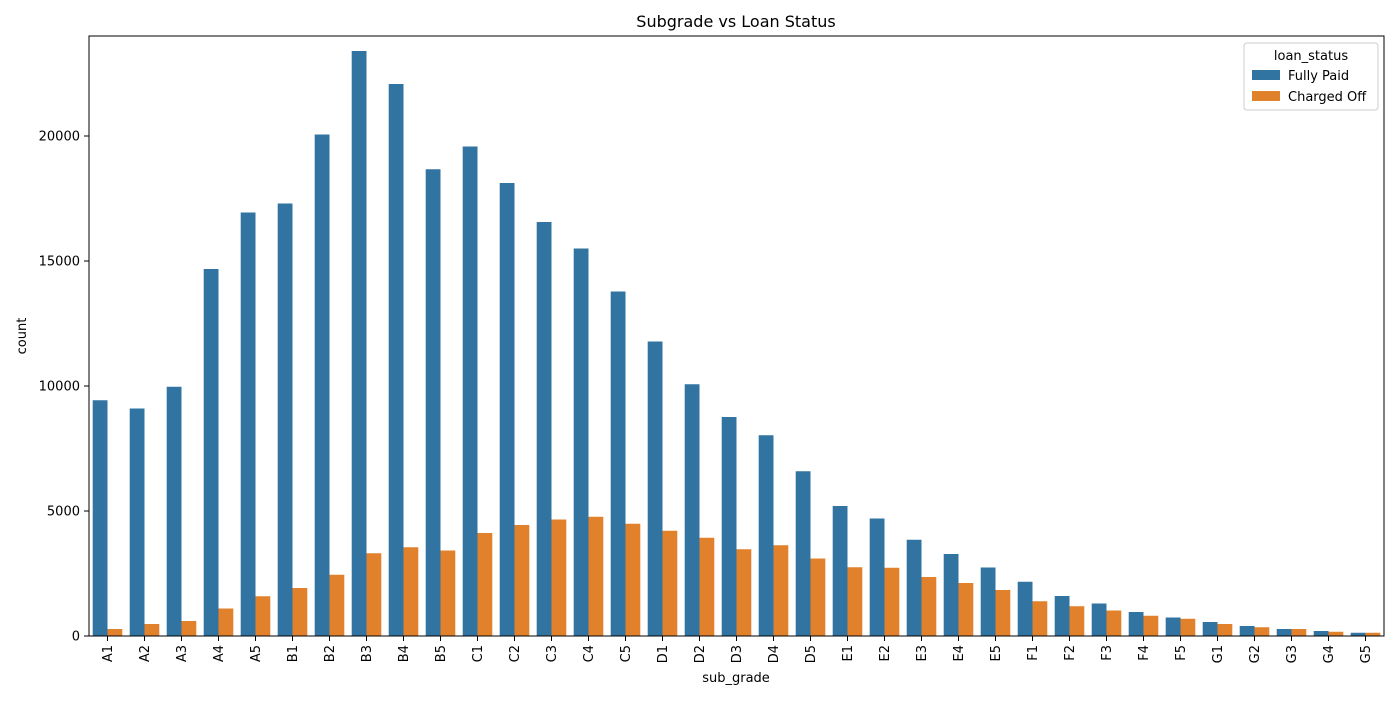 The width and height of the screenshot is (1400, 704). Describe the element at coordinates (100, 518) in the screenshot. I see `bar-fully-paid-a1` at that location.